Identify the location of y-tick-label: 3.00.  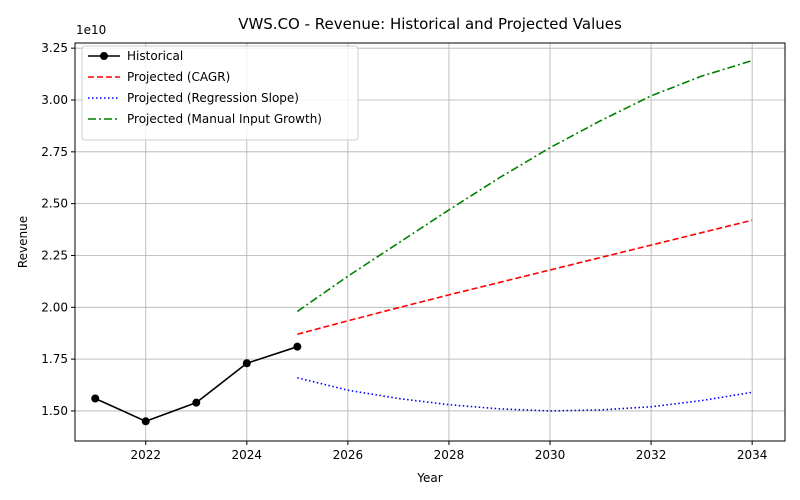
(54, 100).